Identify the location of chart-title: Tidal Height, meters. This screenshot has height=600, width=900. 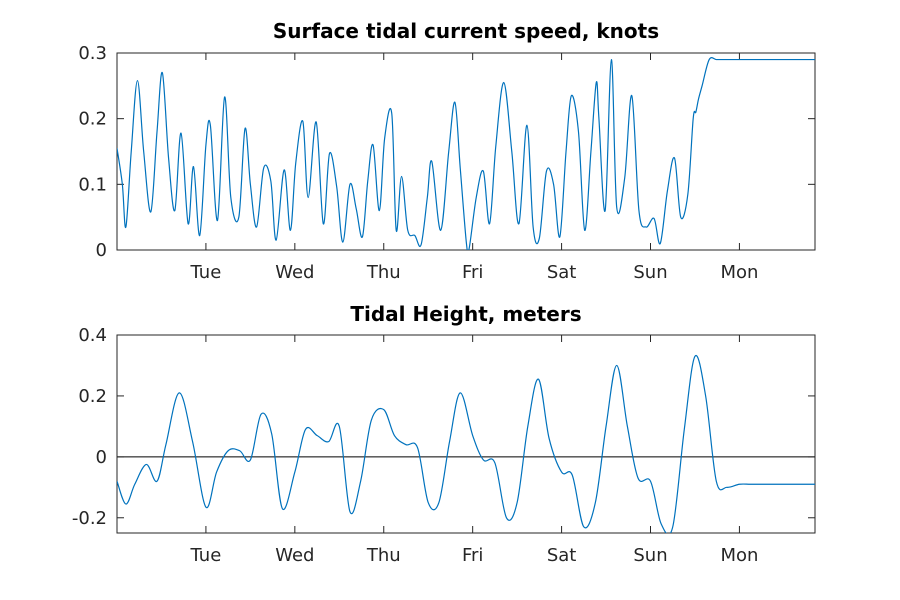
(465, 314).